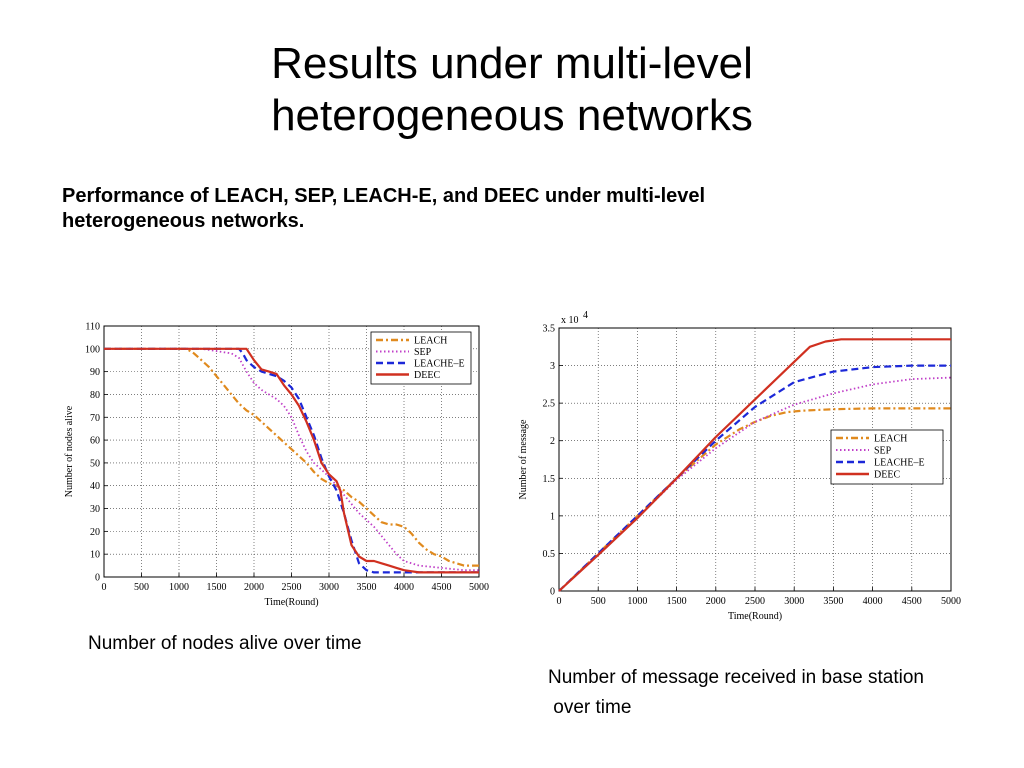  I want to click on axis-scale-note: x 10, so click(570, 320).